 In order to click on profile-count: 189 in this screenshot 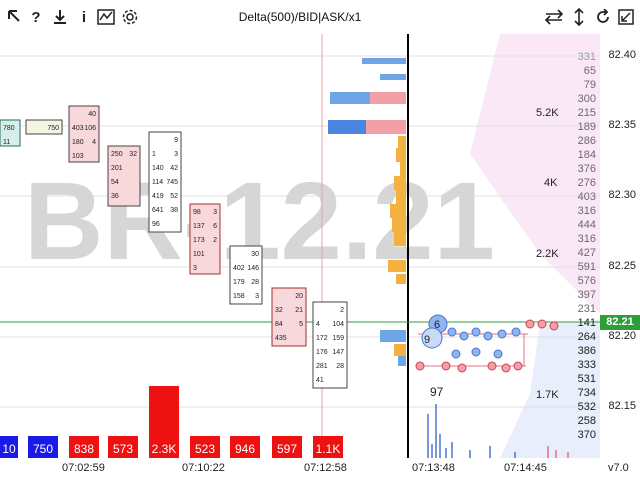, I will do `click(587, 127)`.